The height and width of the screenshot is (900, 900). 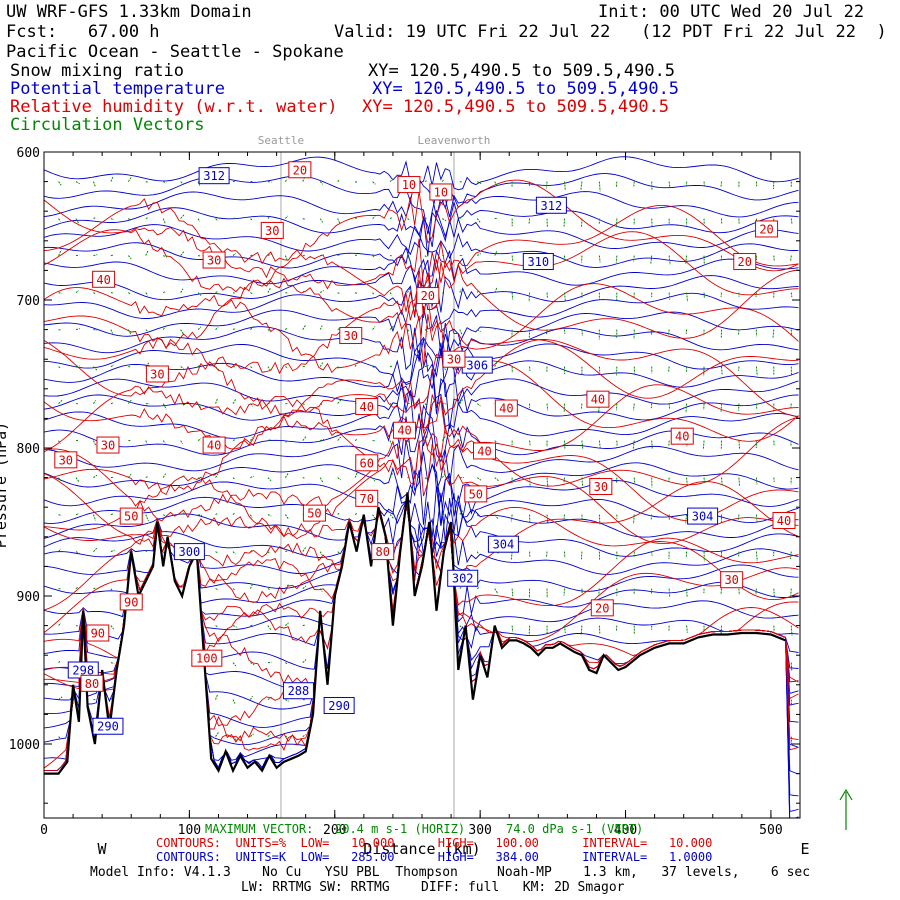 What do you see at coordinates (526, 89) in the screenshot?
I see `field-theta-xy: XY= 120.5,490.5 to 509.5,490.5` at bounding box center [526, 89].